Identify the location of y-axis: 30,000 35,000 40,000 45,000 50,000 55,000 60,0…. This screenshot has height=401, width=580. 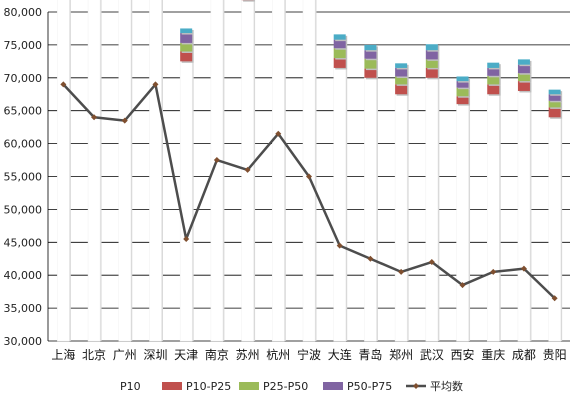
(26, 177).